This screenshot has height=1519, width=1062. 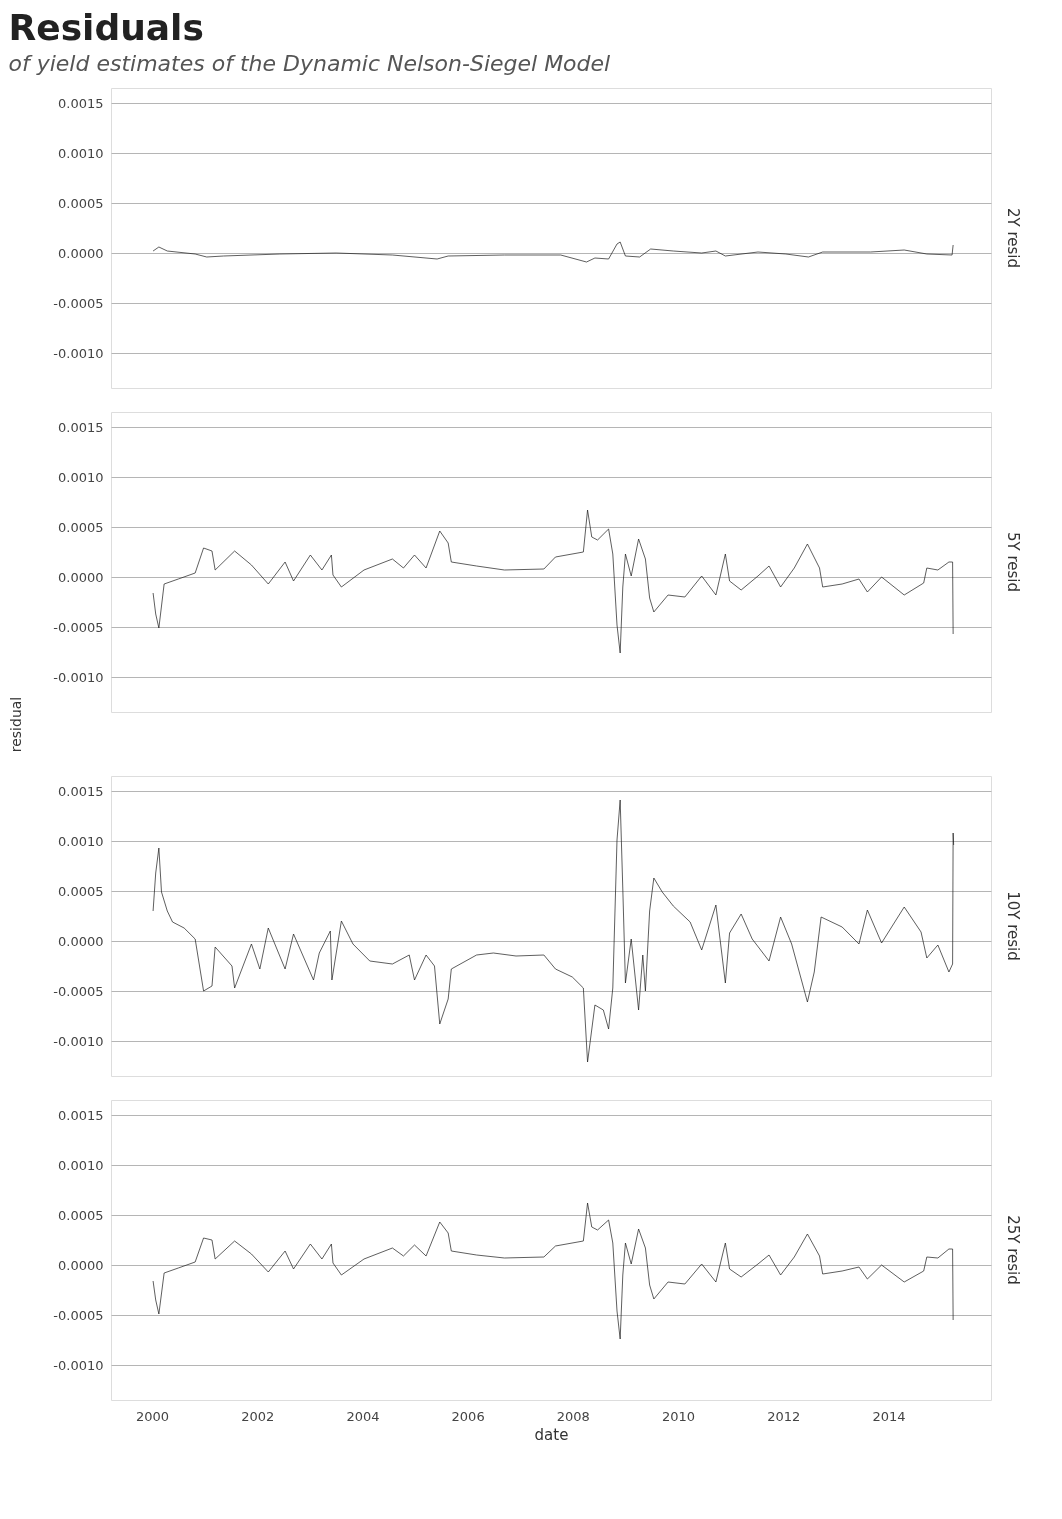 What do you see at coordinates (1013, 1250) in the screenshot?
I see `text: 25Y resid` at bounding box center [1013, 1250].